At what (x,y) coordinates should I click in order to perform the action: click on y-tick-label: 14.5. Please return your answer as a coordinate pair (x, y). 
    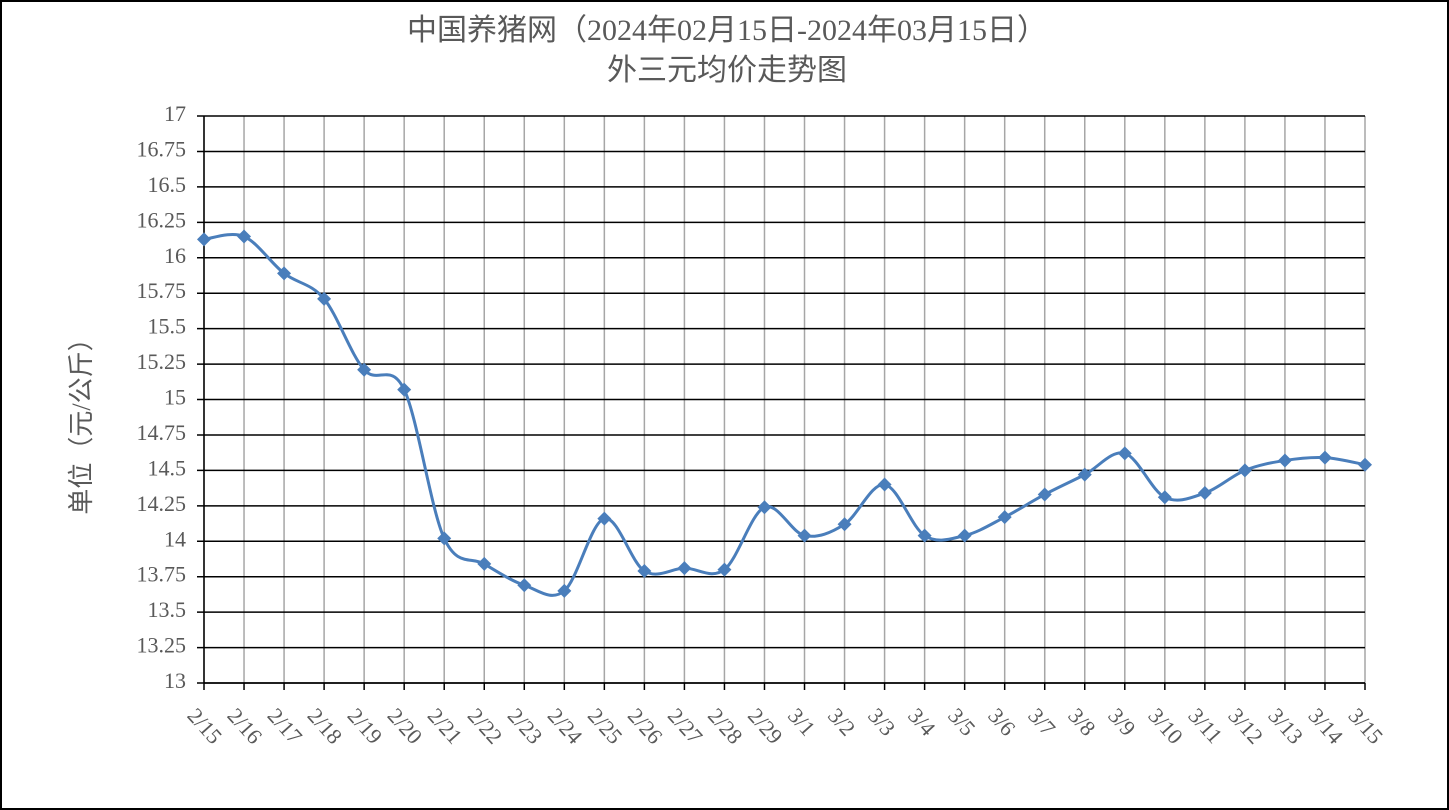
    Looking at the image, I should click on (167, 467).